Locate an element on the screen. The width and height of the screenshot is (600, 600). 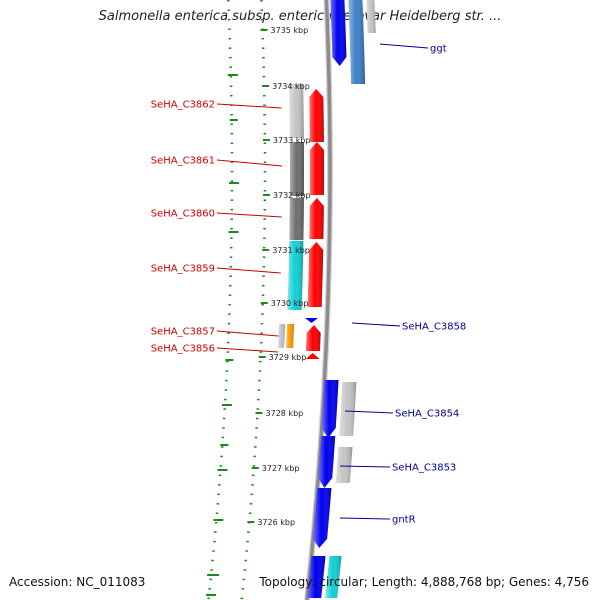
gene-label-gntr: gntR is located at coordinates (404, 520).